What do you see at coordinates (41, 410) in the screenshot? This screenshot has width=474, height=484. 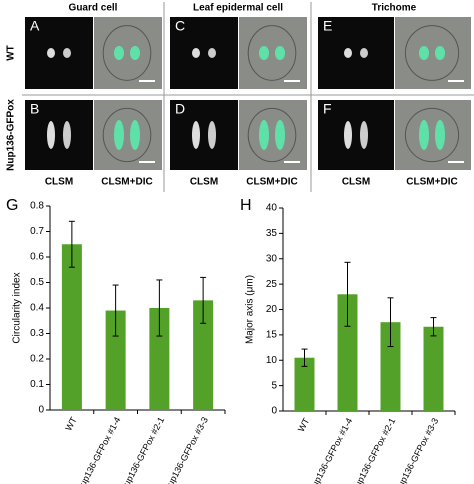 I see `y-tick-label: 0` at bounding box center [41, 410].